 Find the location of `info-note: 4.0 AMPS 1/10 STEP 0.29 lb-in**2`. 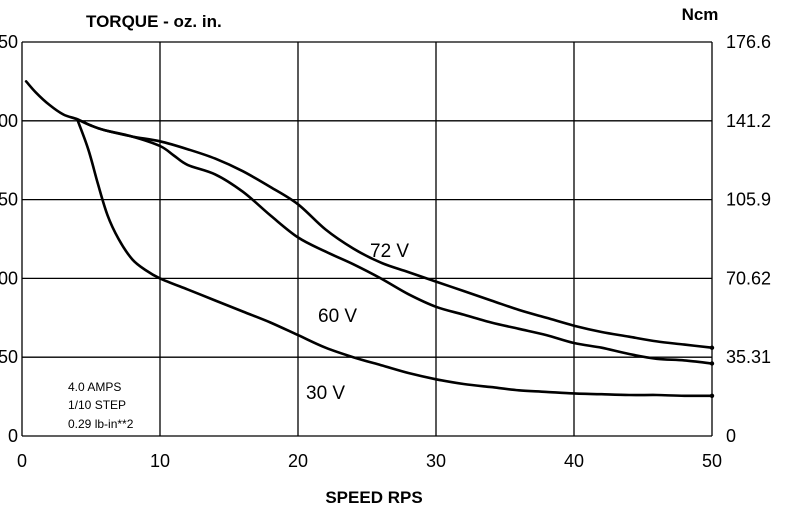

info-note: 4.0 AMPS 1/10 STEP 0.29 lb-in**2 is located at coordinates (101, 405).